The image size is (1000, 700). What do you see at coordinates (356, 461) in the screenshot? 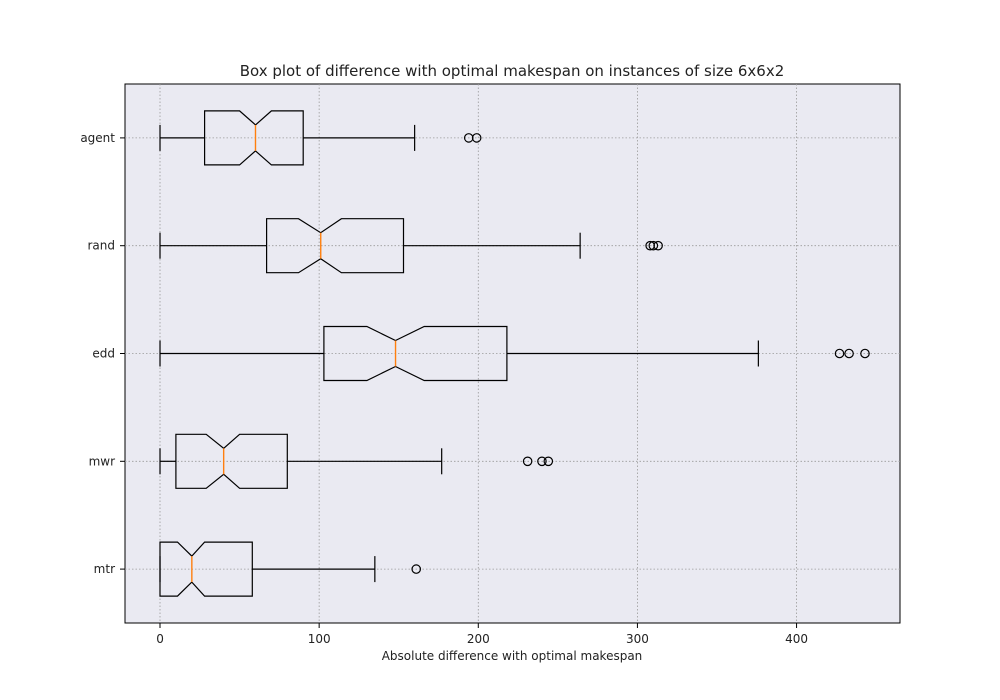
I see `box-mwr` at bounding box center [356, 461].